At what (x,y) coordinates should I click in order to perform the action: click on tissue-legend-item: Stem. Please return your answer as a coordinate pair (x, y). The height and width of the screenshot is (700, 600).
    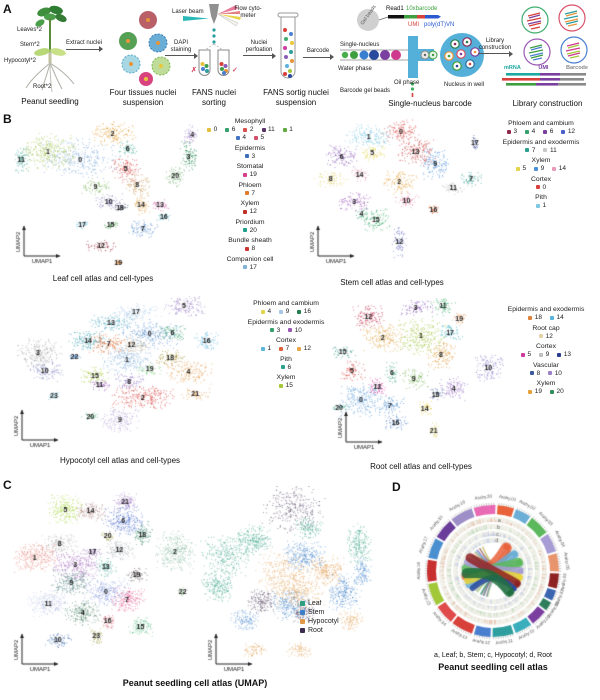
    Looking at the image, I should click on (319, 612).